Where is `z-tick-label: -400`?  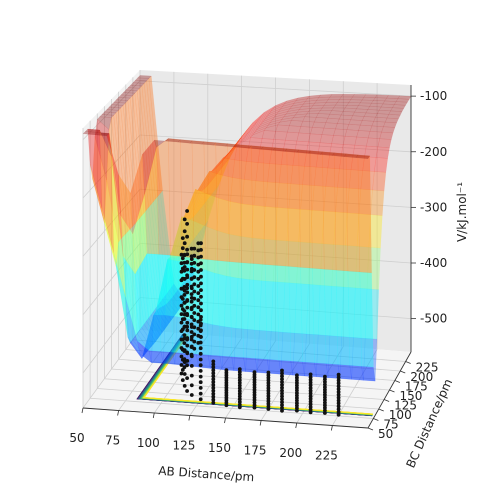
z-tick-label: -400 is located at coordinates (433, 263).